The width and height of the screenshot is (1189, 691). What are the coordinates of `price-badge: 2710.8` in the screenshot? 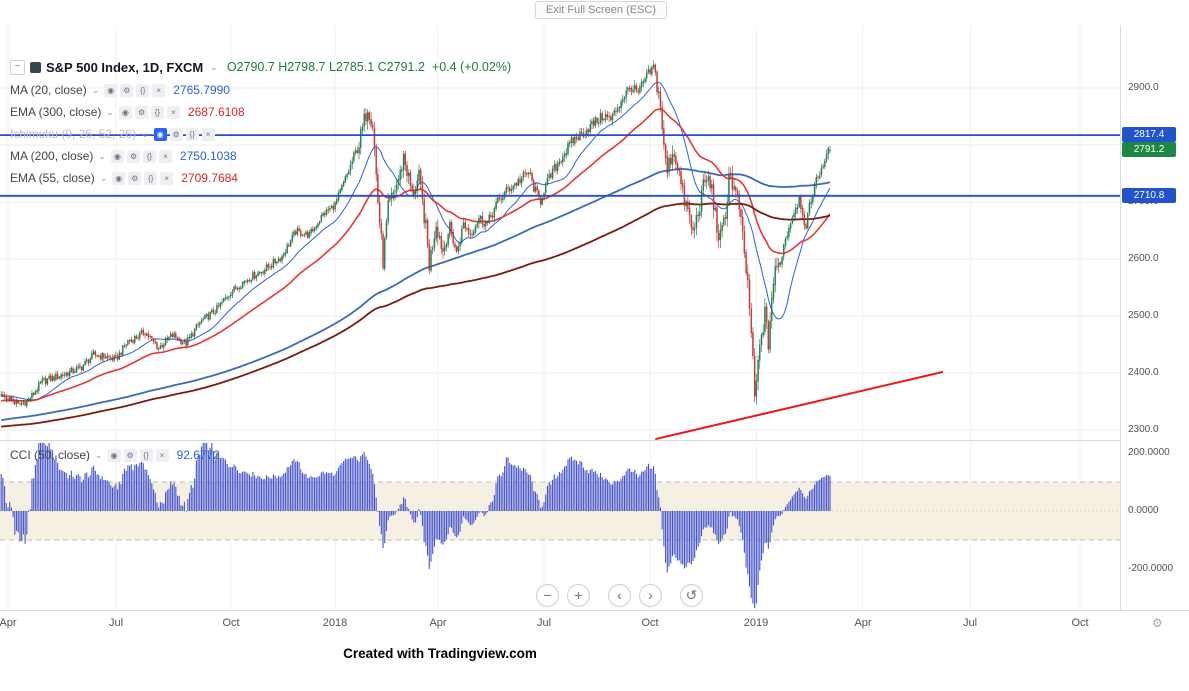 It's located at (1149, 195).